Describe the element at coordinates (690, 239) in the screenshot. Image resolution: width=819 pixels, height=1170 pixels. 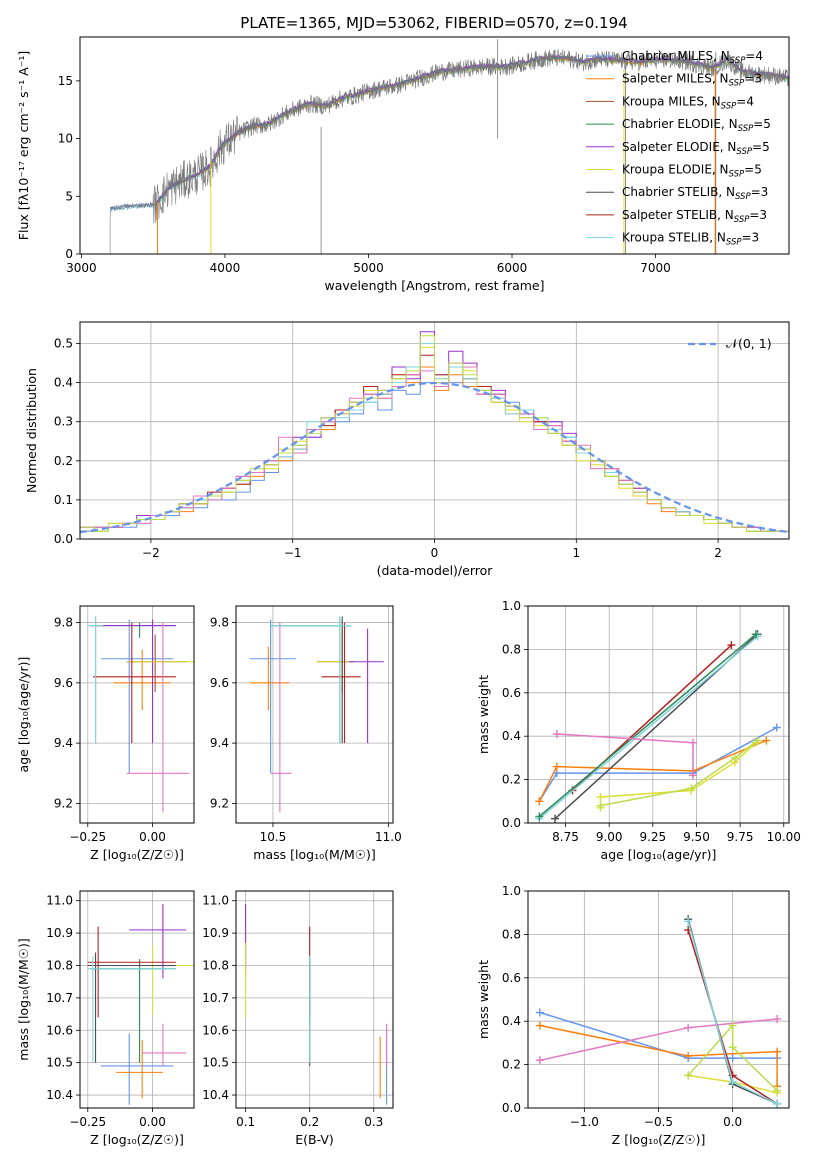
I see `legend-label: Kroupa STELIB, NSSP=3` at that location.